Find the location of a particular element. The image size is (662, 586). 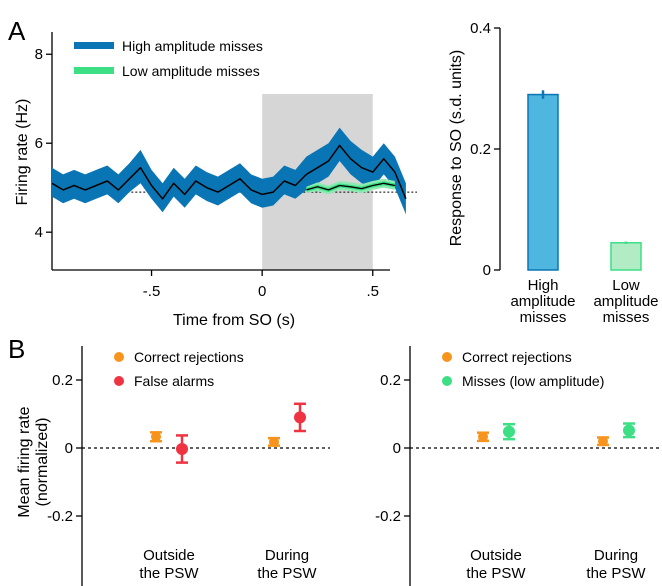

bar-category-label: Low is located at coordinates (626, 285).